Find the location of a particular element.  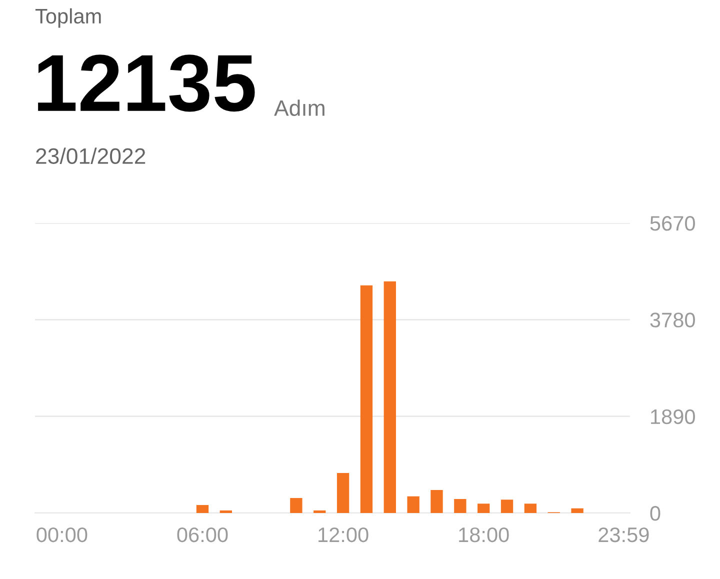

x-tick-label: 12:00 is located at coordinates (343, 534).